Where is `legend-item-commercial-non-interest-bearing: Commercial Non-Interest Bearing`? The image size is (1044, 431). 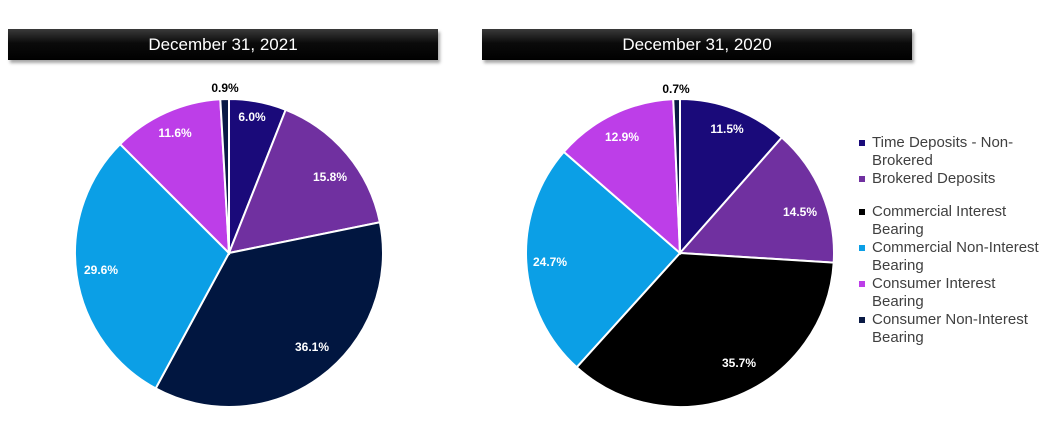 legend-item-commercial-non-interest-bearing: Commercial Non-Interest Bearing is located at coordinates (948, 257).